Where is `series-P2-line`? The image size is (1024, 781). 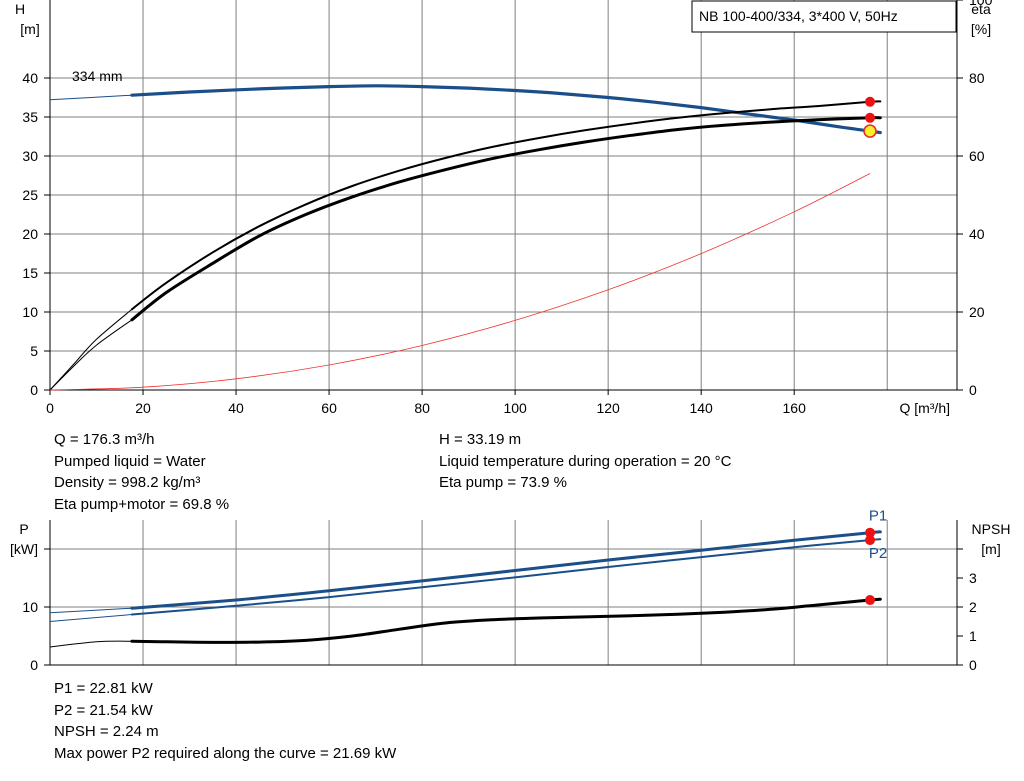 series-P2-line is located at coordinates (506, 577).